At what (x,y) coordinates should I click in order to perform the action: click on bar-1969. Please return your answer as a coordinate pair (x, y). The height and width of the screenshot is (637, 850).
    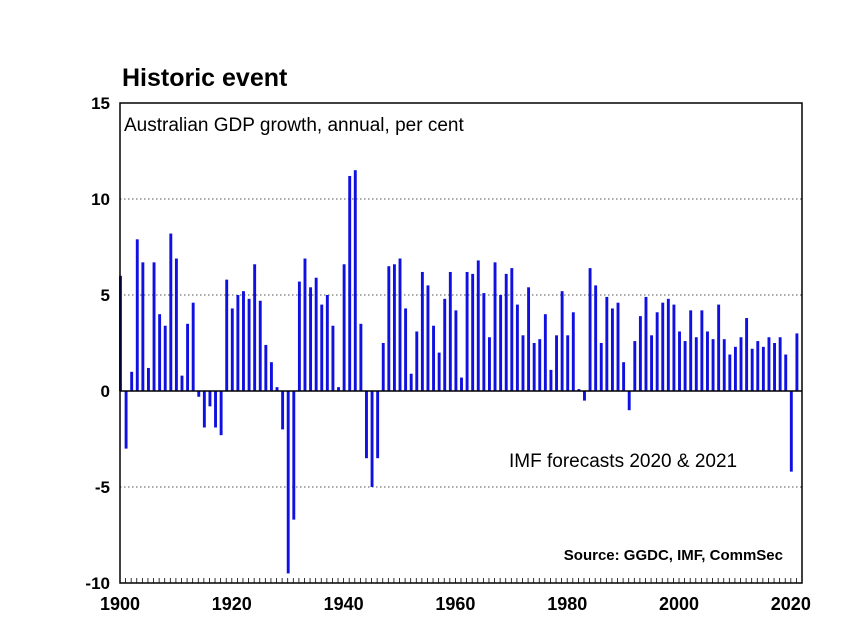
    Looking at the image, I should click on (506, 332).